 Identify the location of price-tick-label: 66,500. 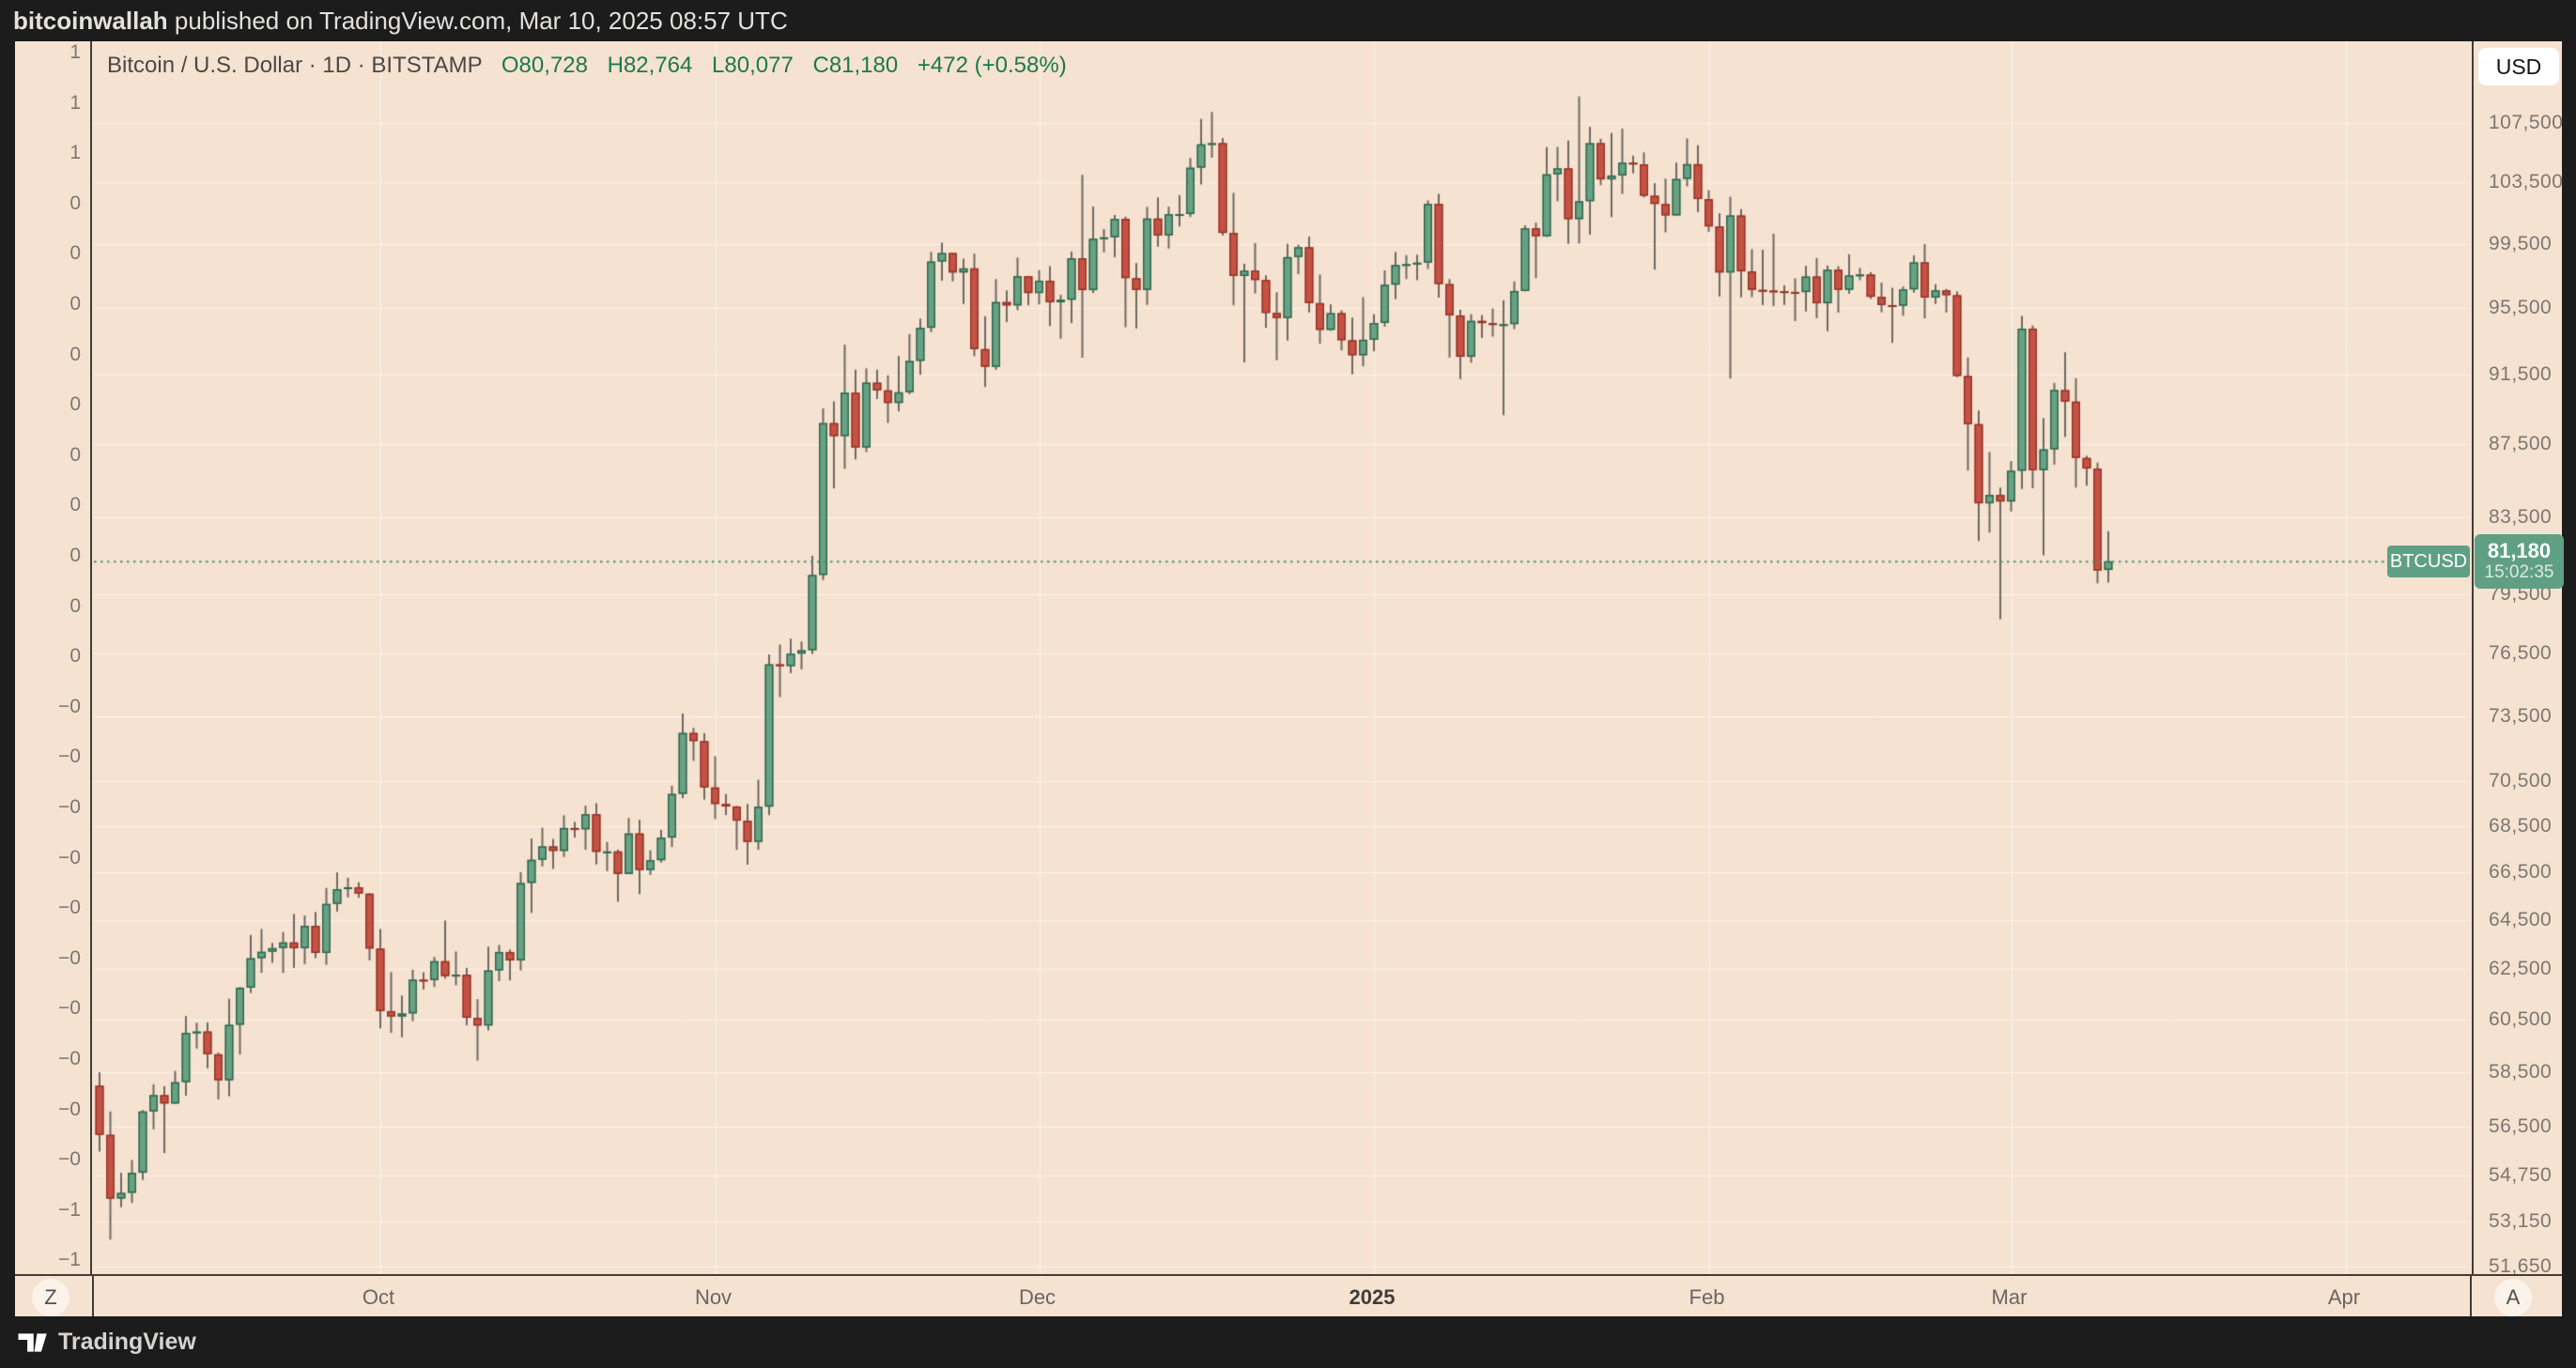
(2521, 872).